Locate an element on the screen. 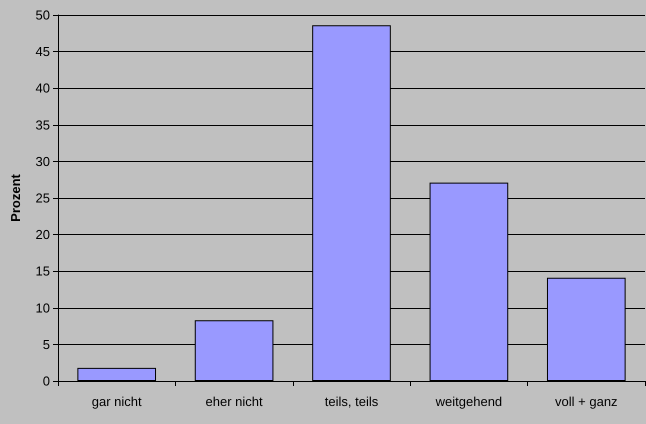  x-tick-label: teils, teils is located at coordinates (351, 401).